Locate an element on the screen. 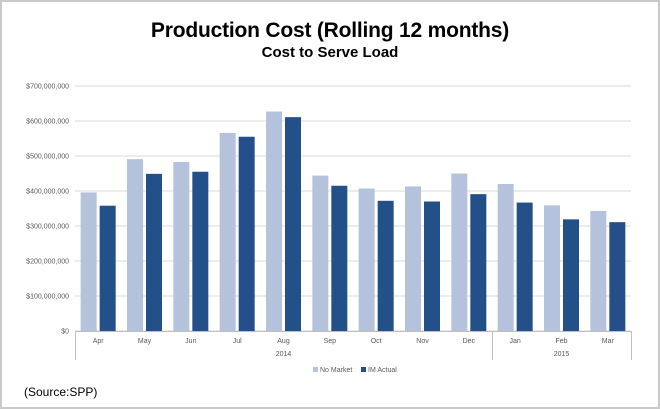  legend: No Market IM Actual is located at coordinates (355, 370).